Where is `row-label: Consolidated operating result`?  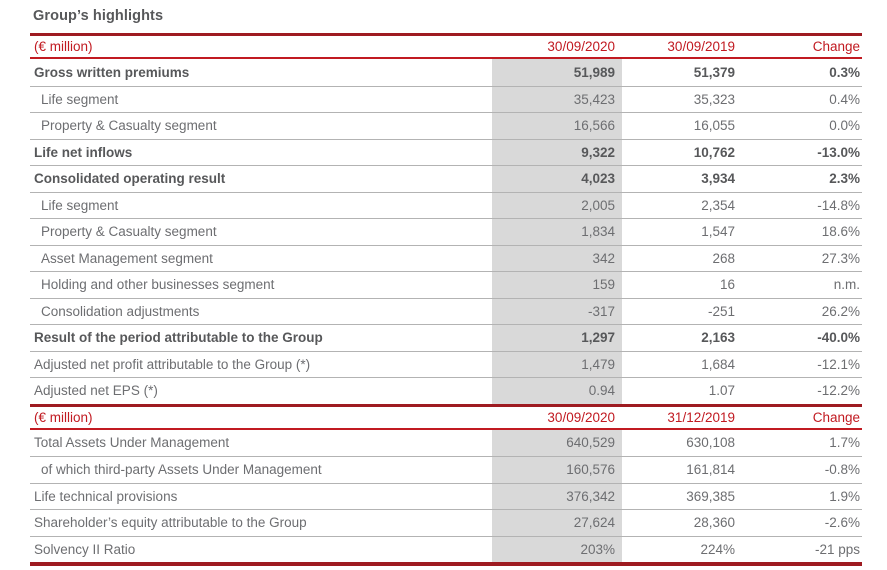 row-label: Consolidated operating result is located at coordinates (130, 179).